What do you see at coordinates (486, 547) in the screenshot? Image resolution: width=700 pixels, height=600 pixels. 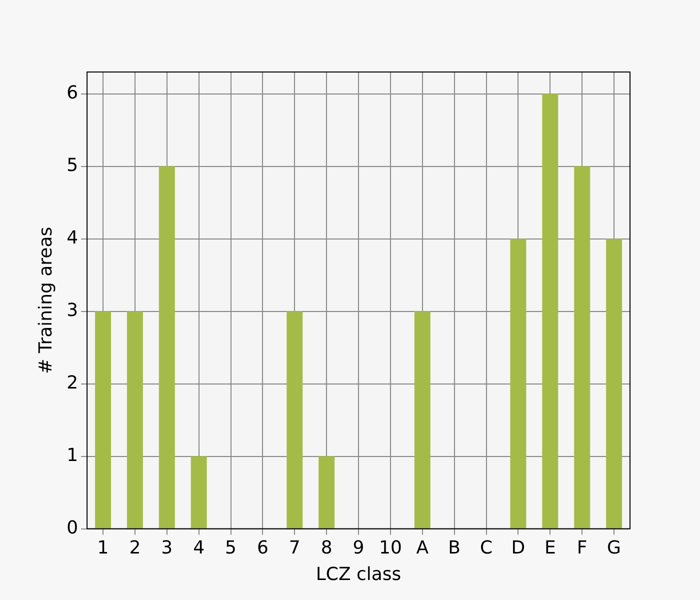 I see `x-tick-label: C` at bounding box center [486, 547].